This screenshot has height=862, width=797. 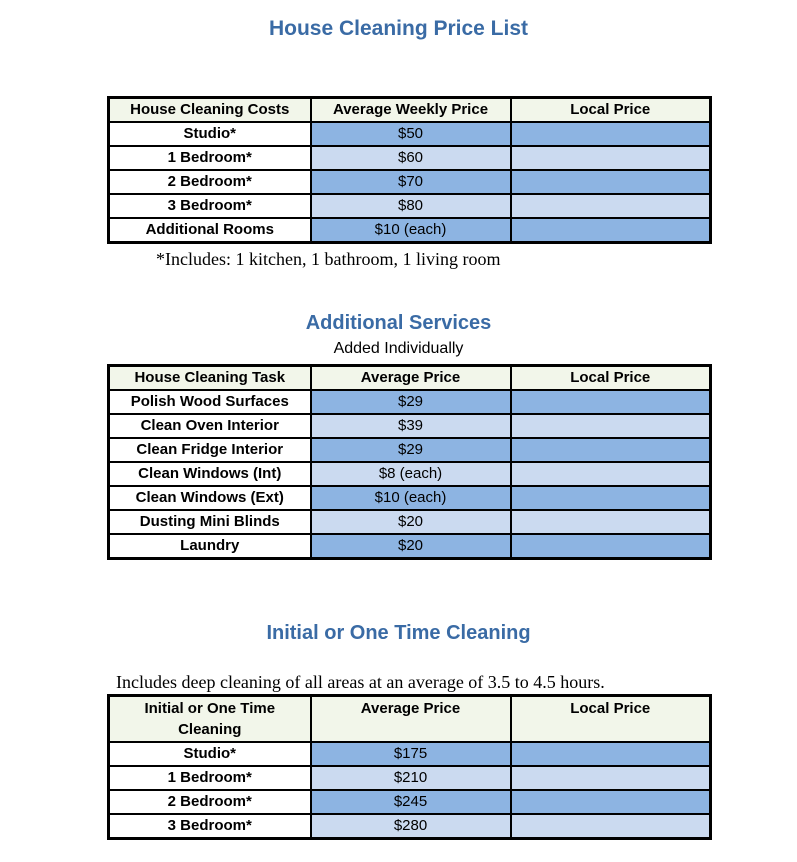 I want to click on table-row: Polish Wood Surfaces $29, so click(x=409, y=402).